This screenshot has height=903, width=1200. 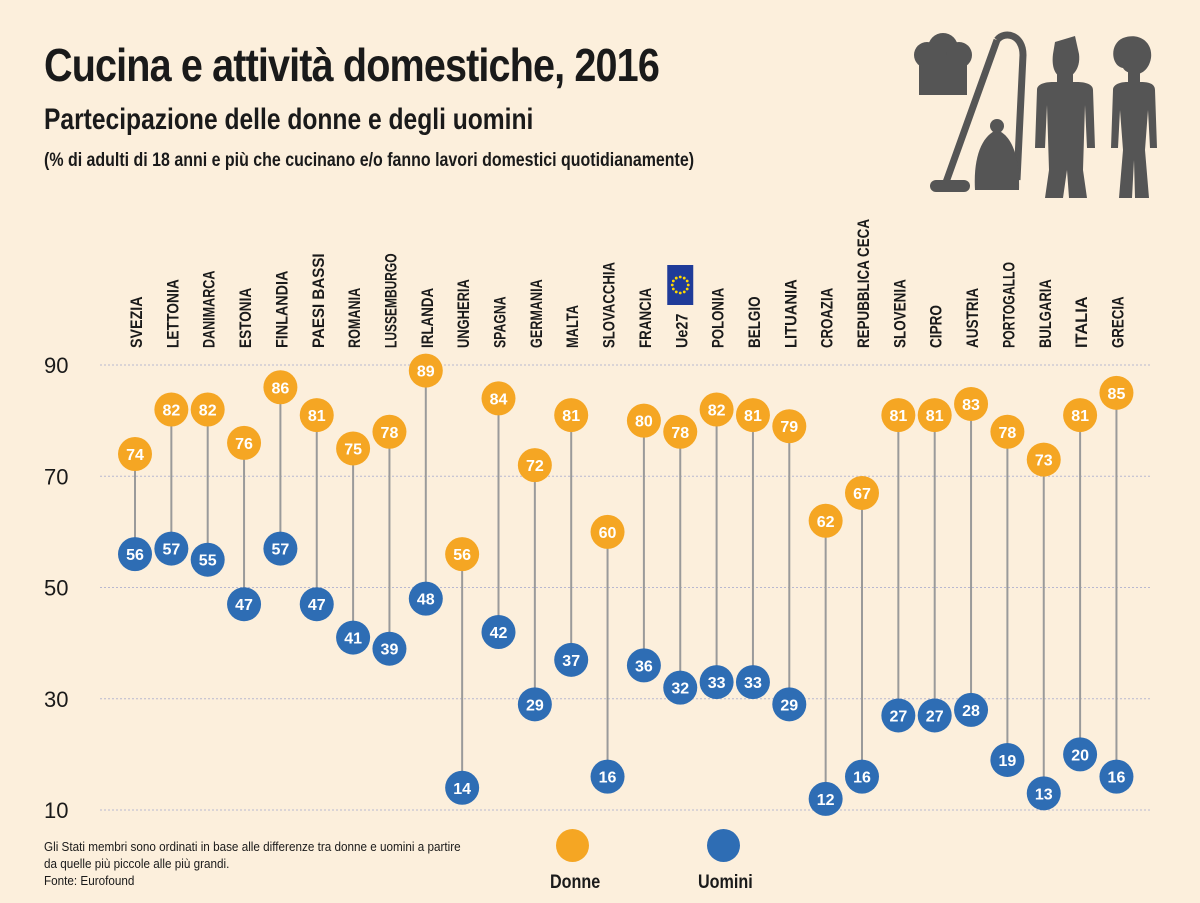 I want to click on category-label: ROMANIA, so click(x=354, y=318).